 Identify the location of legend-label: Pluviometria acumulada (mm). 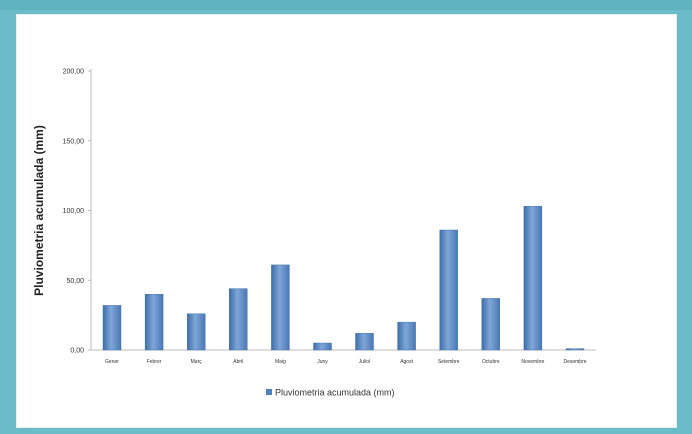
(335, 393).